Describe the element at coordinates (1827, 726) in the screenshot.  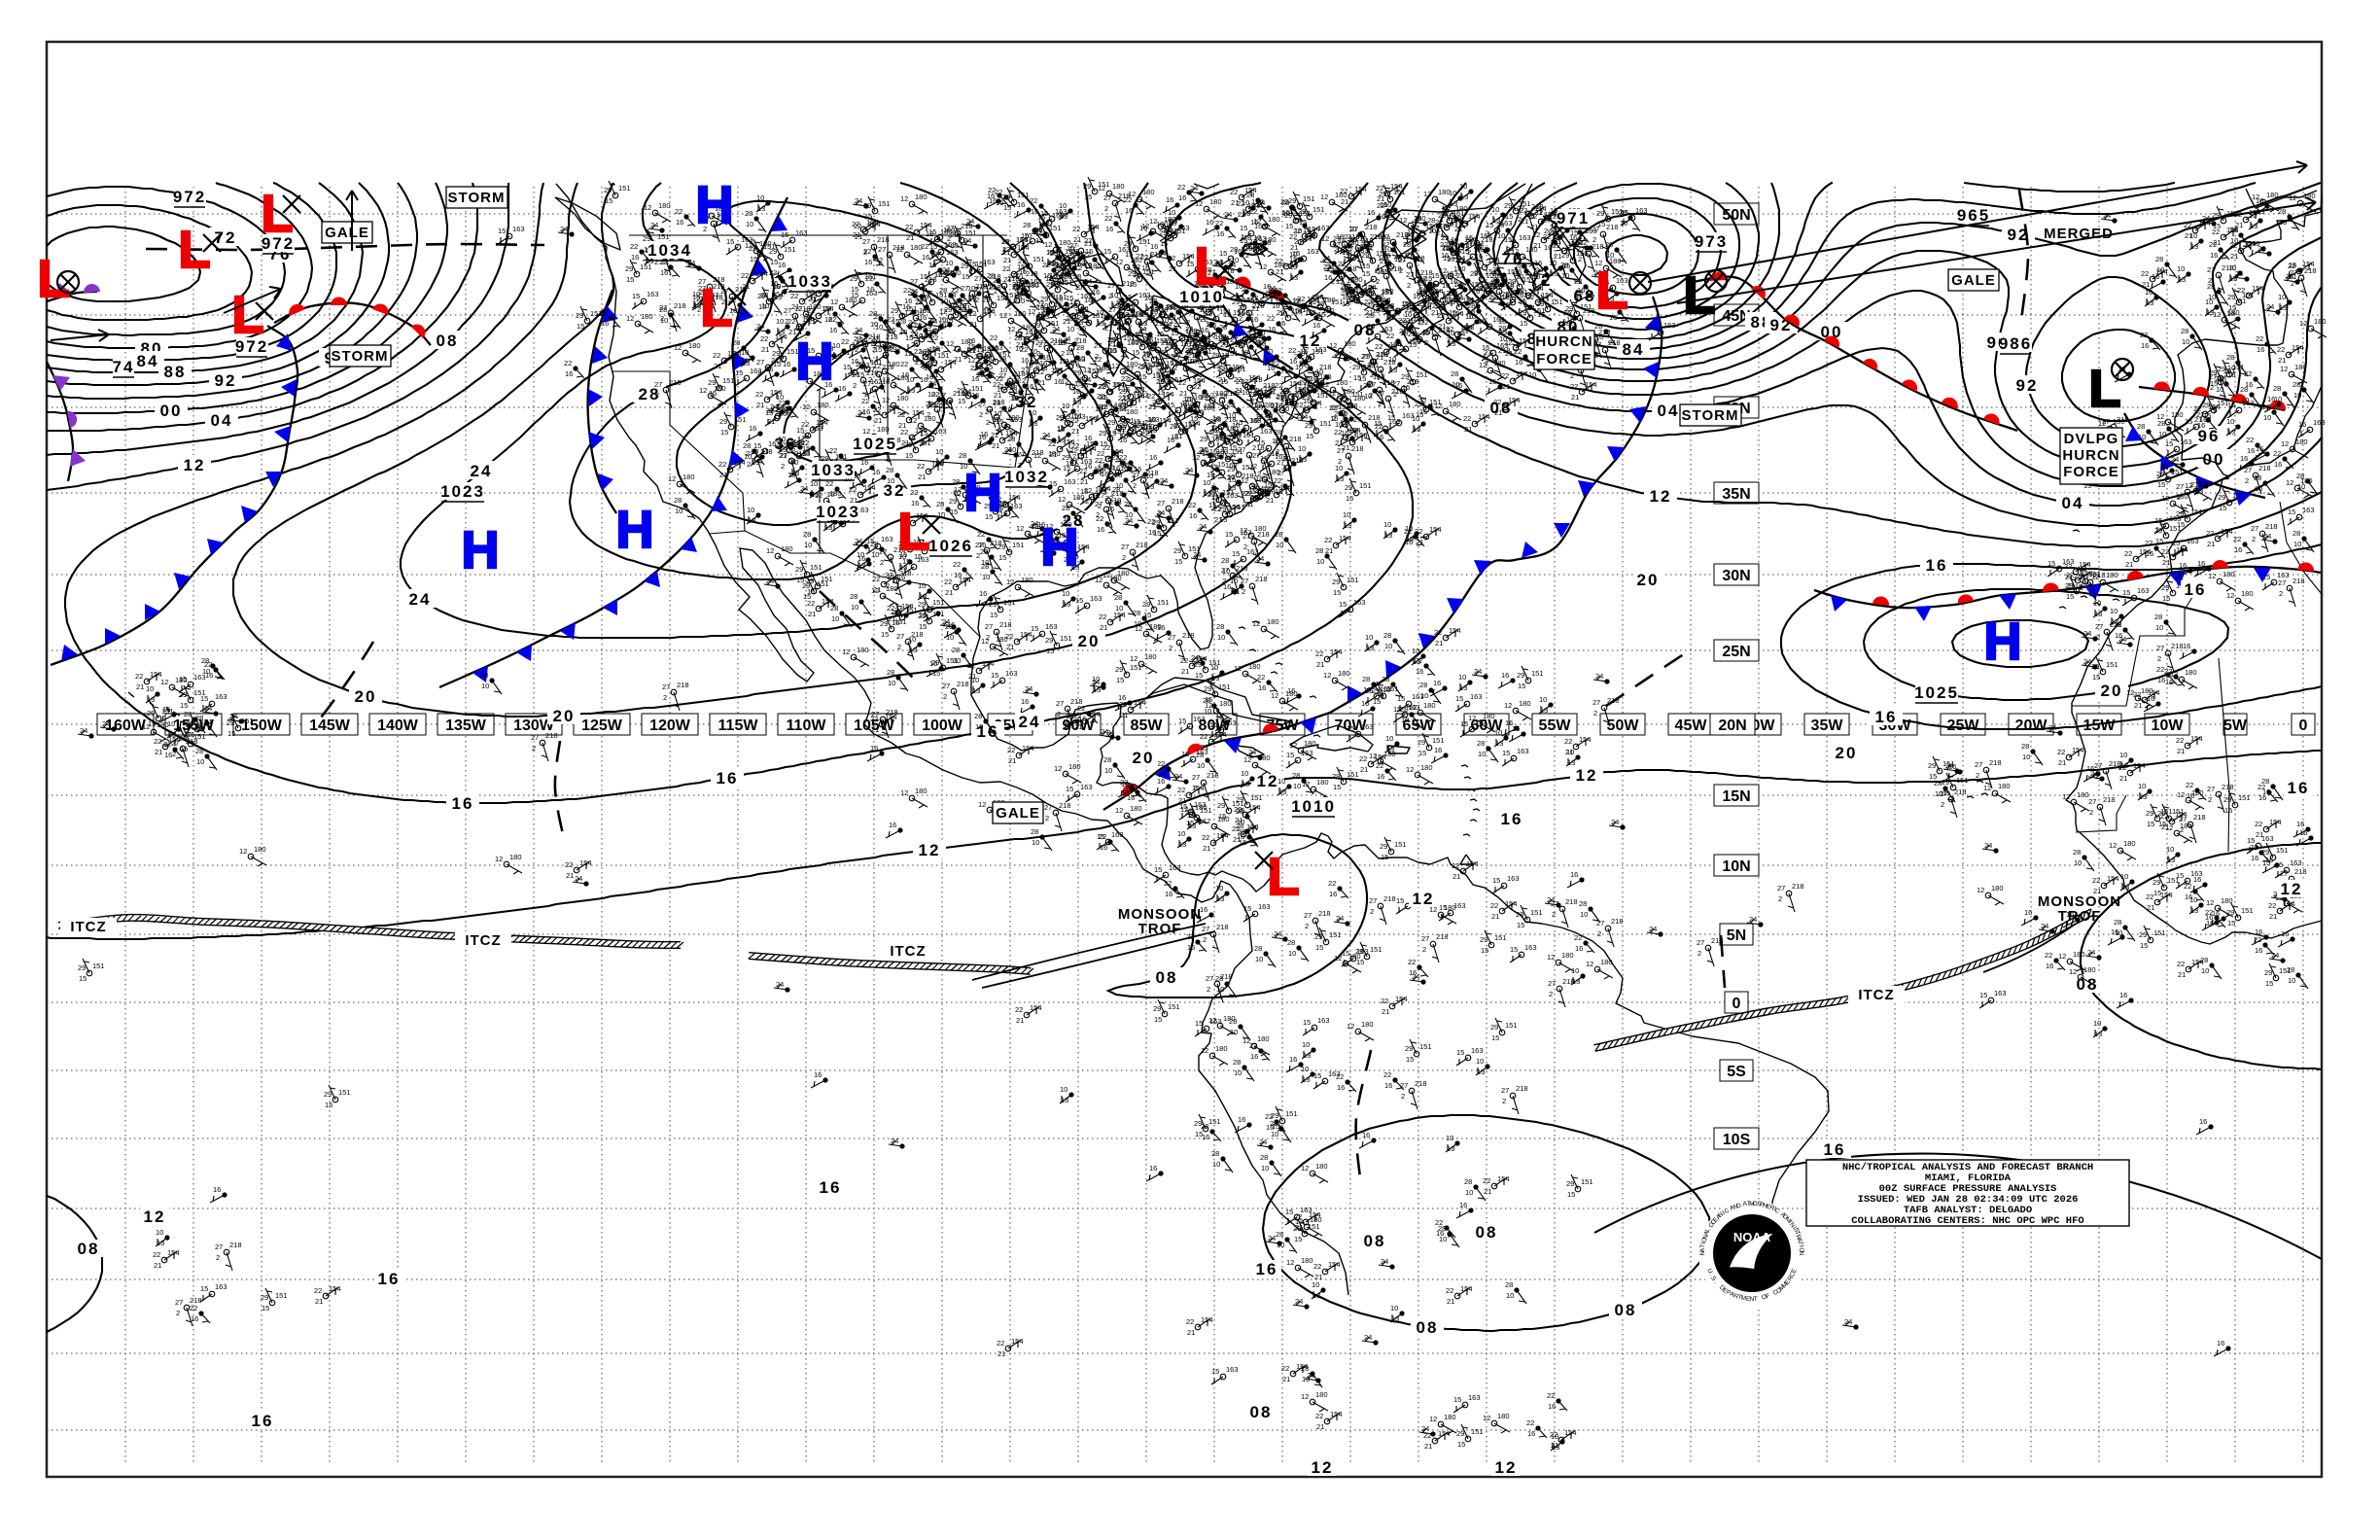
I see `svg-text: 35W` at that location.